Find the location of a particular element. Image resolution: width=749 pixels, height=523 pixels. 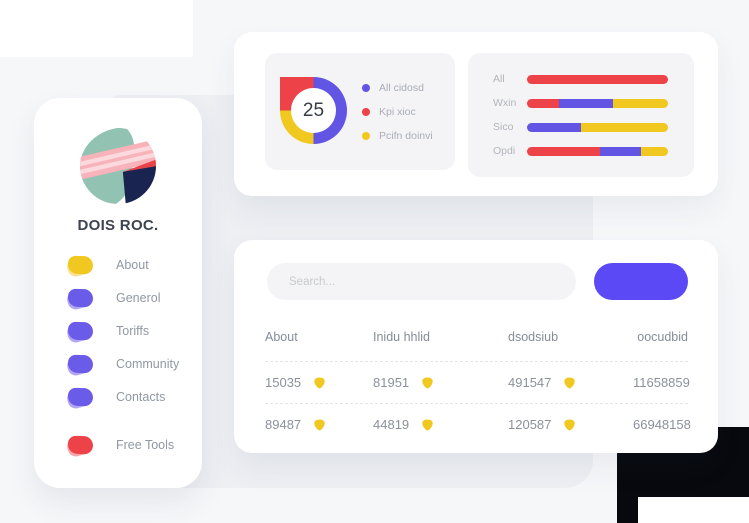

cell-value: 15035 is located at coordinates (283, 382).